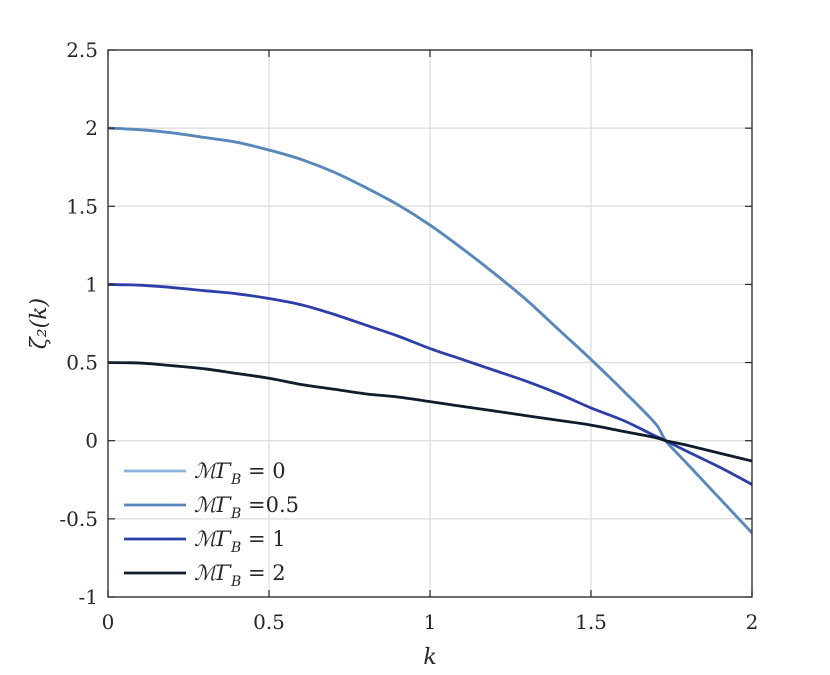 This screenshot has height=675, width=830. What do you see at coordinates (82, 363) in the screenshot?
I see `y-tick-label: 0.5` at bounding box center [82, 363].